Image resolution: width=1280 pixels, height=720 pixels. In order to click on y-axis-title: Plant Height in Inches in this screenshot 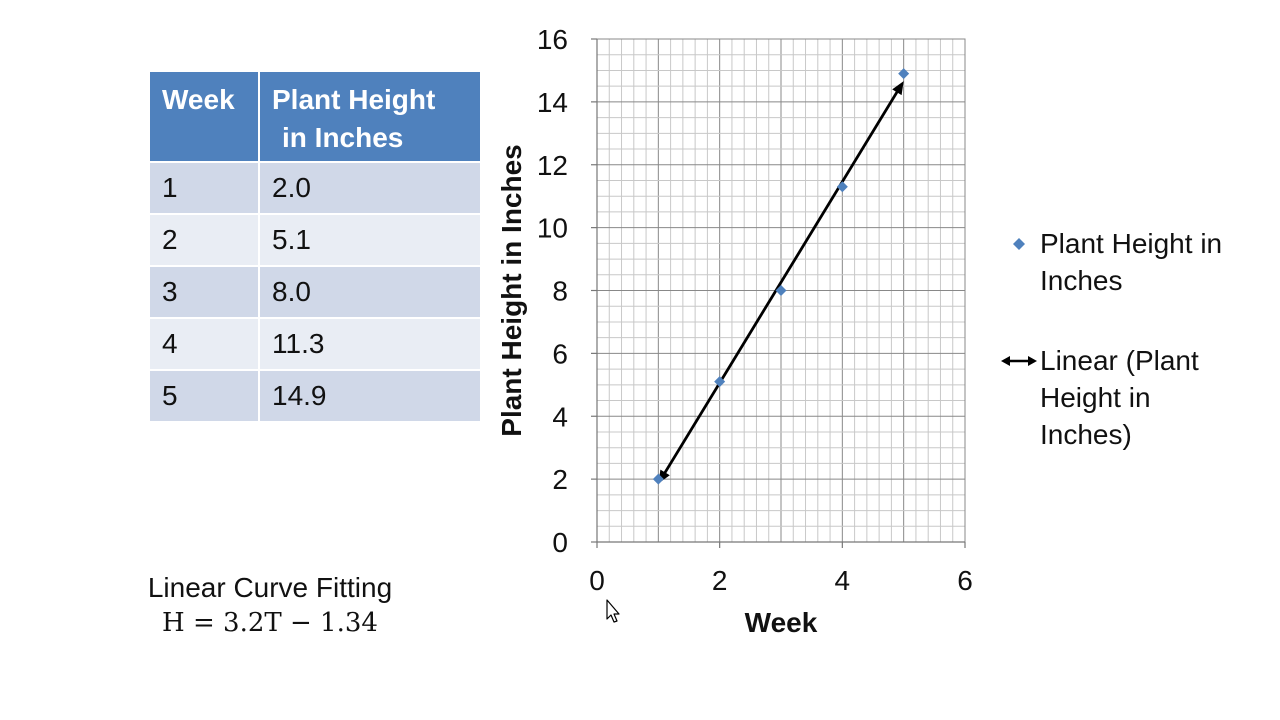, I will do `click(511, 290)`.